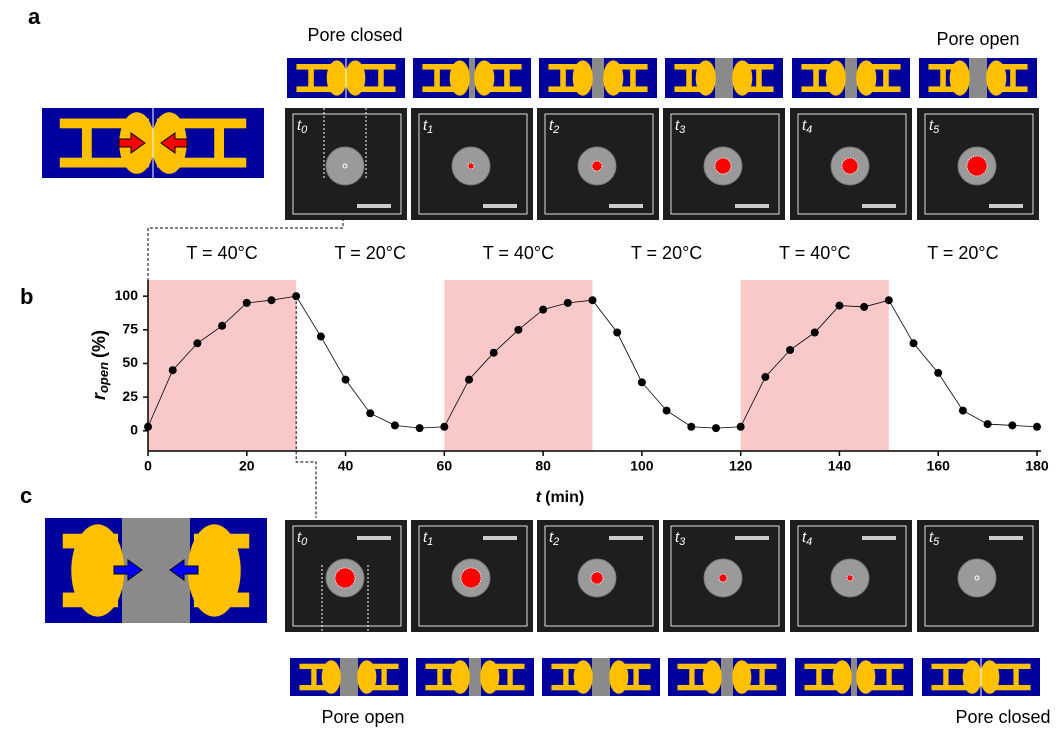 Image resolution: width=1064 pixels, height=734 pixels. What do you see at coordinates (302, 538) in the screenshot?
I see `time-label: t0` at bounding box center [302, 538].